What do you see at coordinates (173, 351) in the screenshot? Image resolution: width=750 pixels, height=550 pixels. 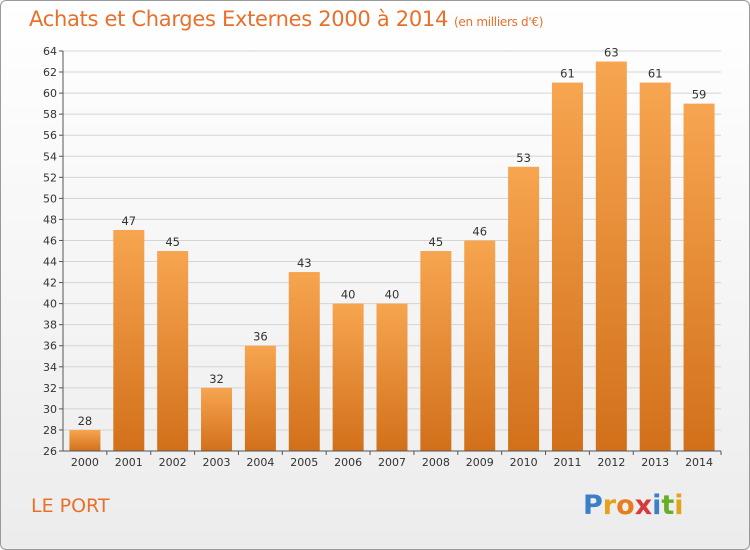 I see `bar-2002` at bounding box center [173, 351].